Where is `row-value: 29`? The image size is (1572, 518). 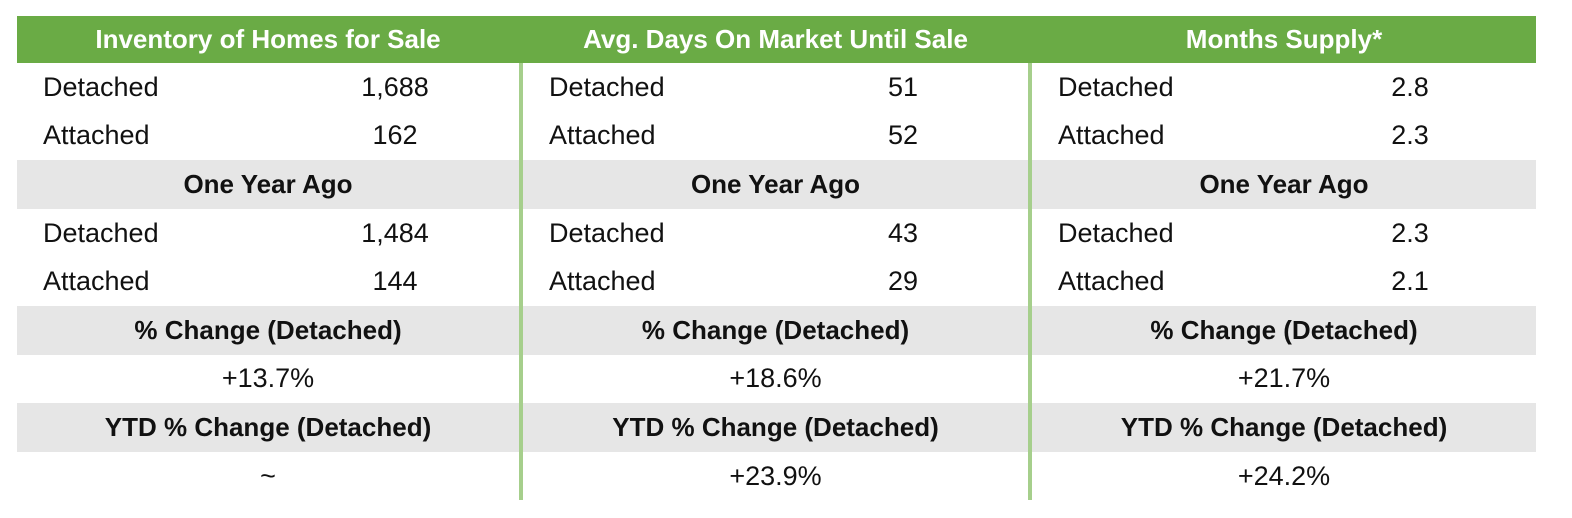
row-value: 29 is located at coordinates (903, 281).